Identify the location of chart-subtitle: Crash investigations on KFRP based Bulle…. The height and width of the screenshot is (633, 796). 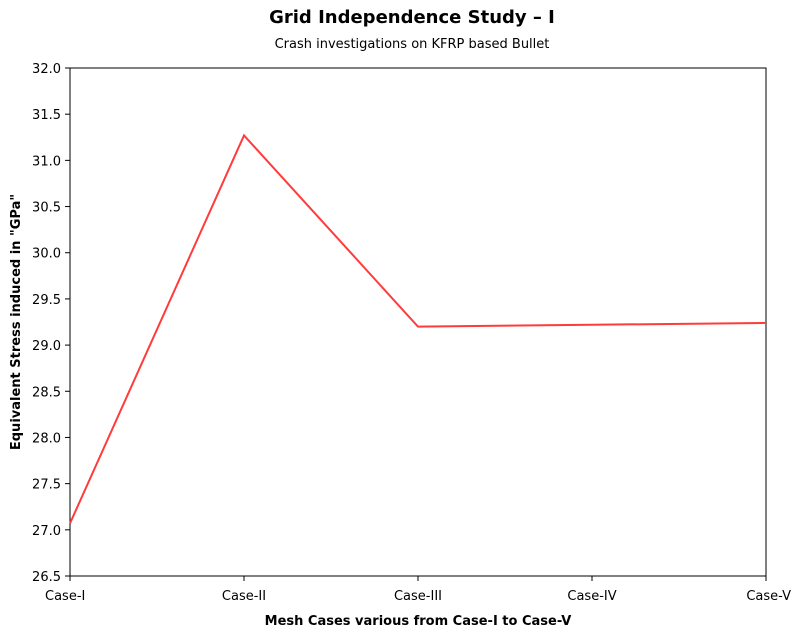
(412, 44).